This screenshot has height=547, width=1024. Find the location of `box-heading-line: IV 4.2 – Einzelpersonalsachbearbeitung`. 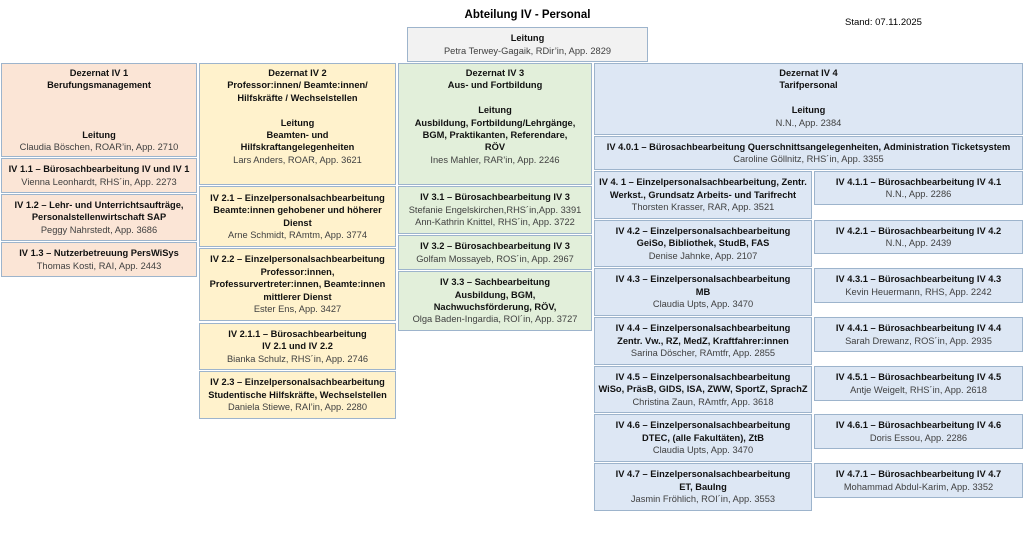

box-heading-line: IV 4.2 – Einzelpersonalsachbearbeitung is located at coordinates (703, 230).